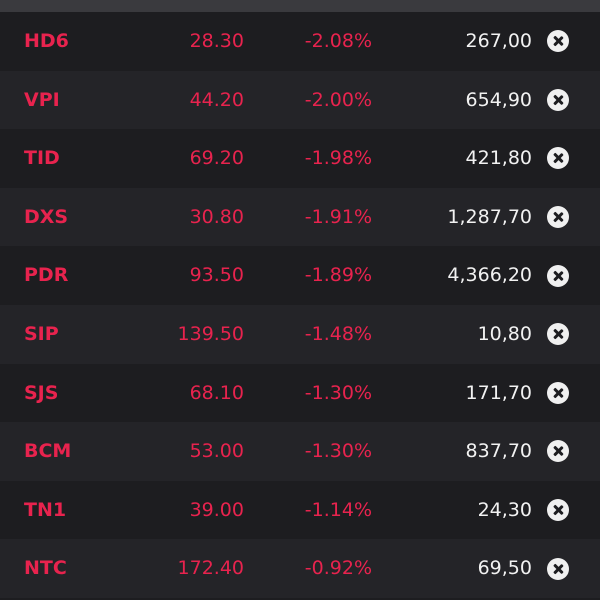 This screenshot has width=600, height=600. What do you see at coordinates (338, 216) in the screenshot?
I see `change: -1.91%` at bounding box center [338, 216].